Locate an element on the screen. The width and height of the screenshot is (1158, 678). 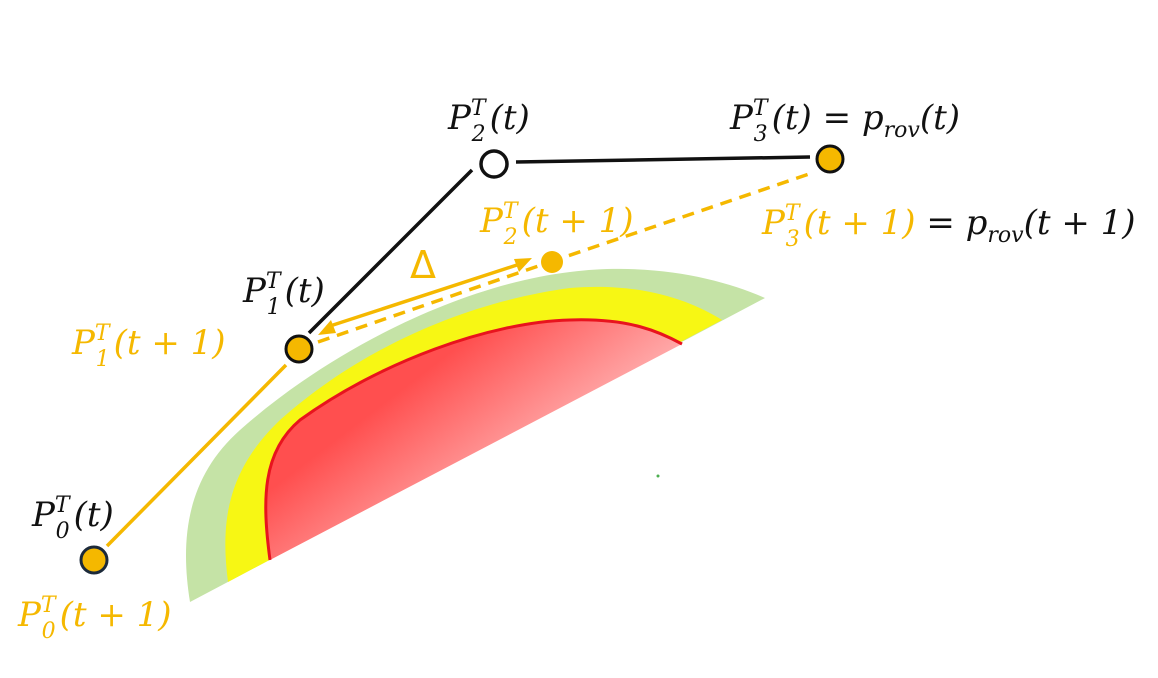
point-p2-t1 is located at coordinates (552, 262).